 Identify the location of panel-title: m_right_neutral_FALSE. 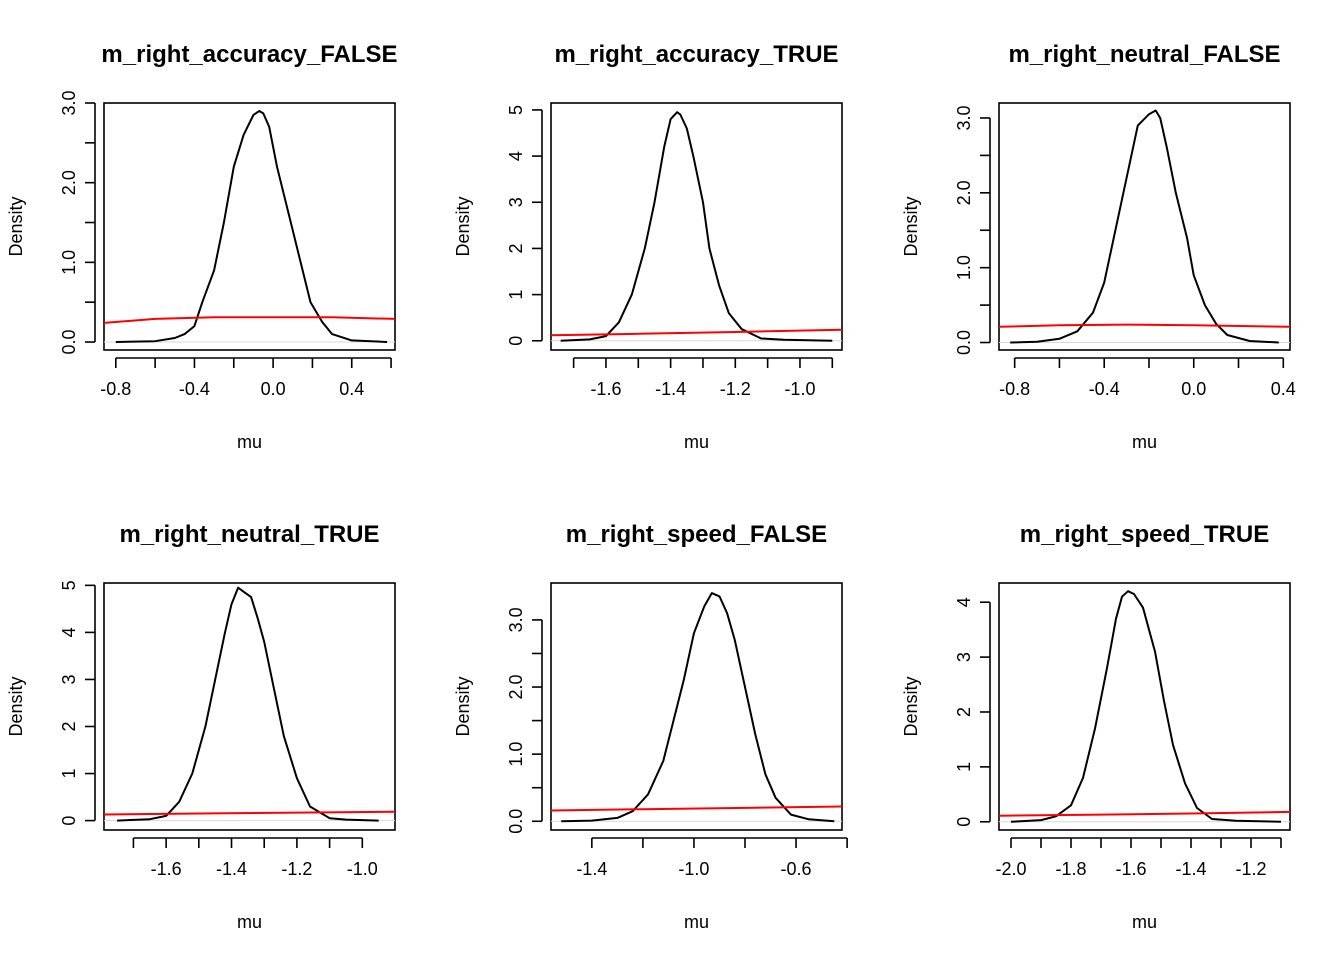
(1144, 54).